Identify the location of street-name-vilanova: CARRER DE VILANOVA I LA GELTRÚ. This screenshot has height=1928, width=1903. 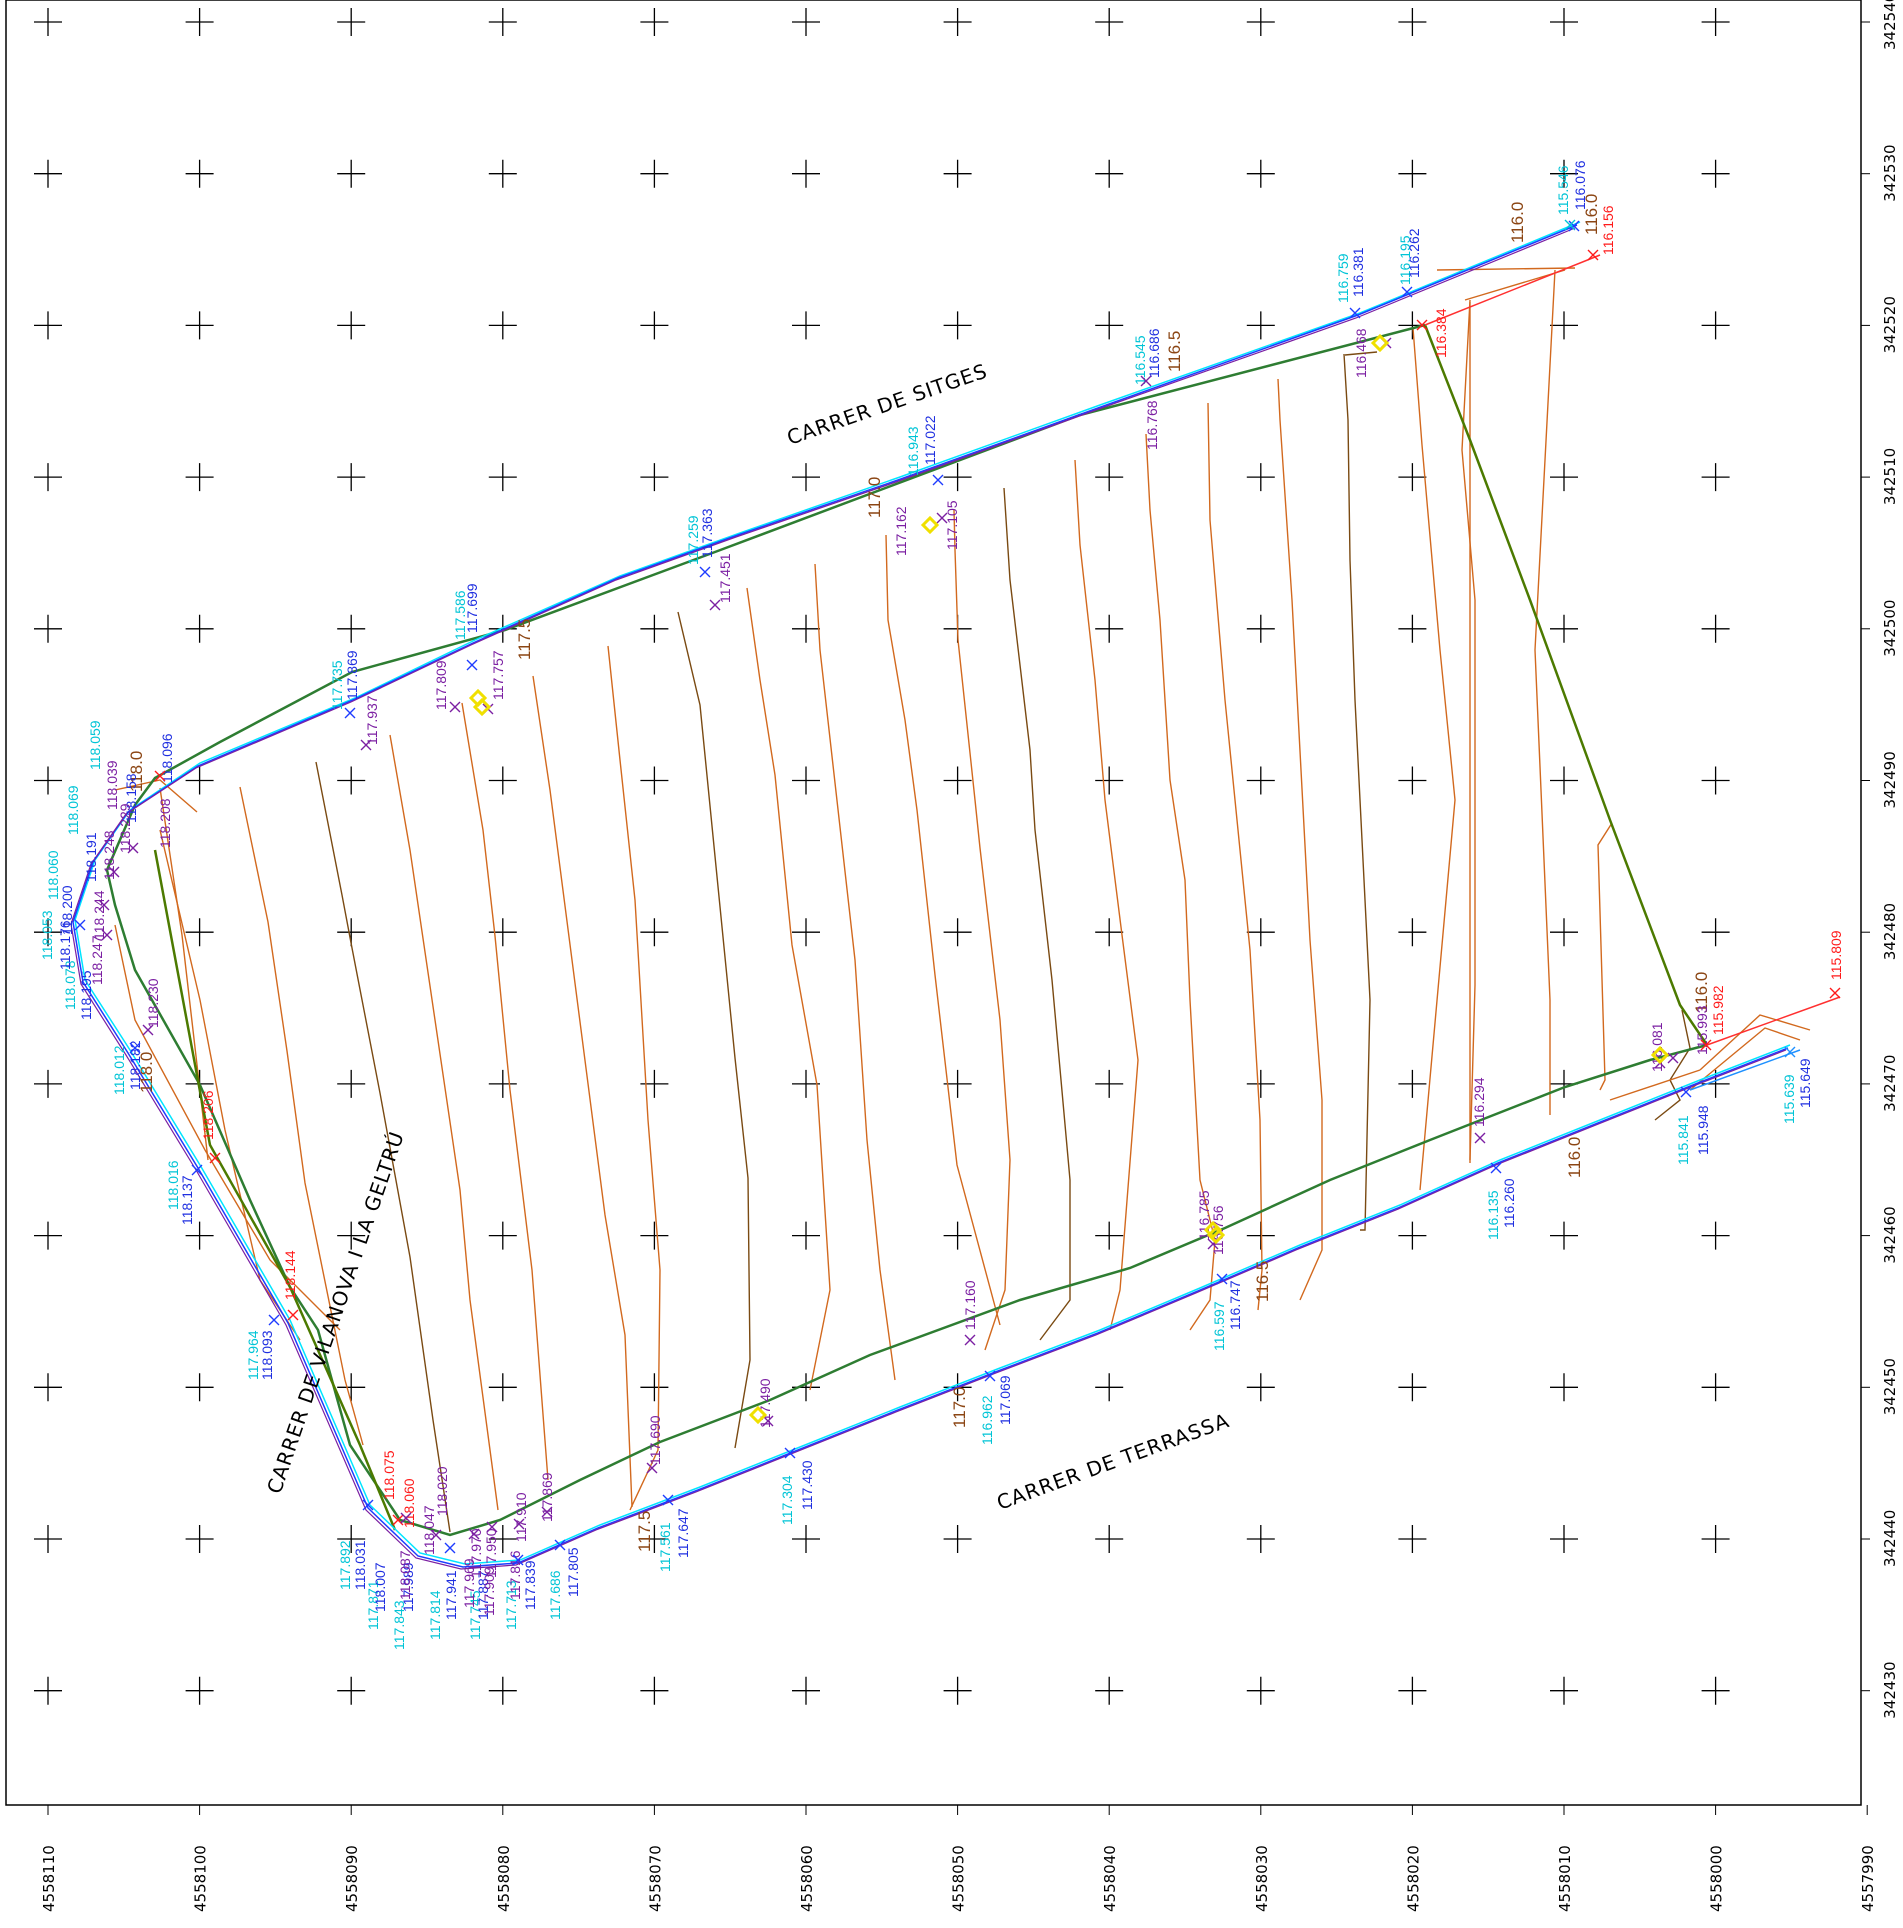
(335, 1312).